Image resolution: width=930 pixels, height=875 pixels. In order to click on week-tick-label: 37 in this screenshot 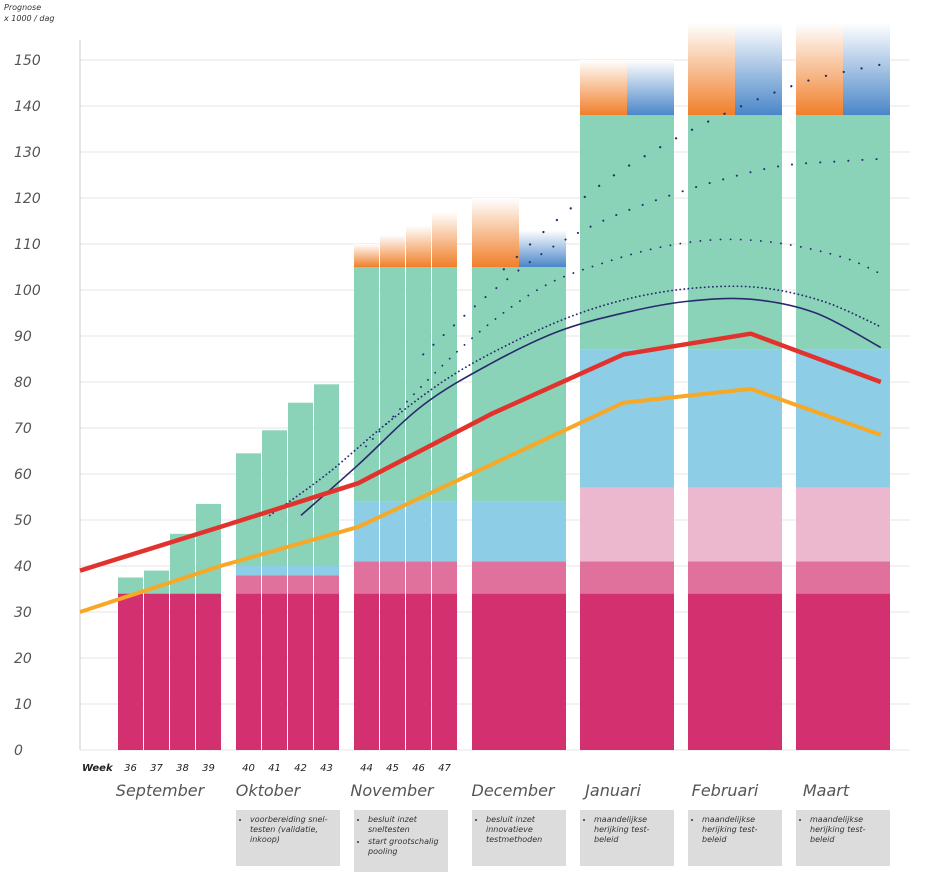, I will do `click(156, 768)`.